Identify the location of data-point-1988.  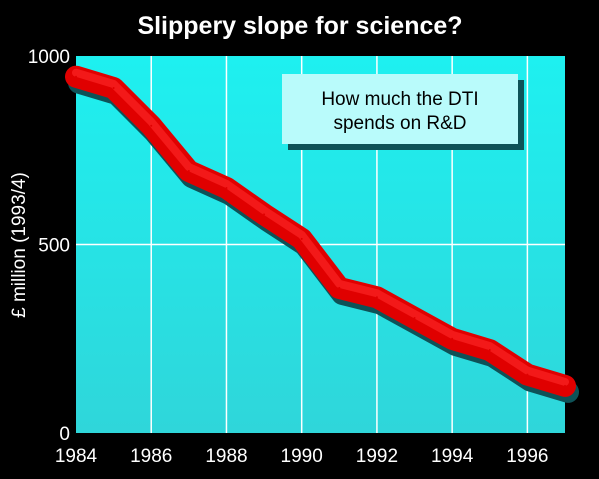
(226, 187).